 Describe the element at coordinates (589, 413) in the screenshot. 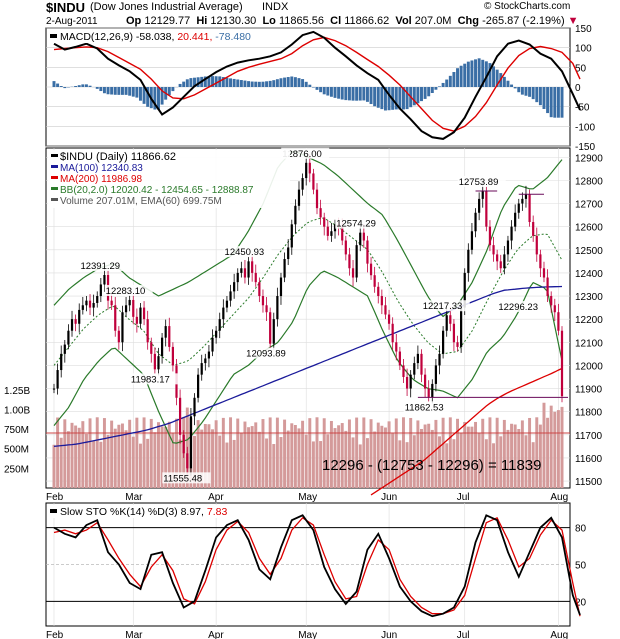

I see `price-ytick-label: 11800` at that location.